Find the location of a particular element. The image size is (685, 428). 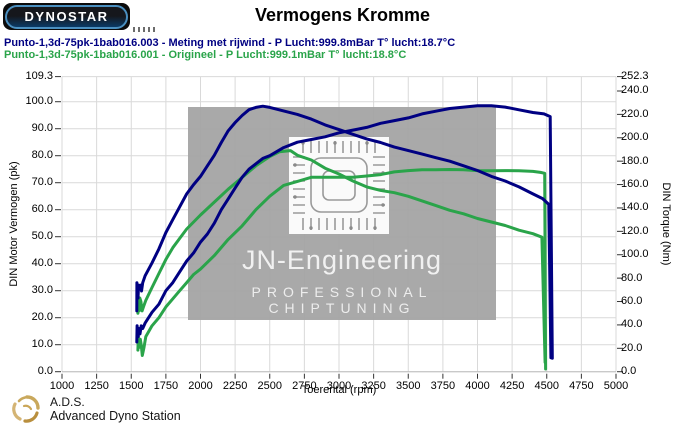

tick-label: 2000 is located at coordinates (200, 385).